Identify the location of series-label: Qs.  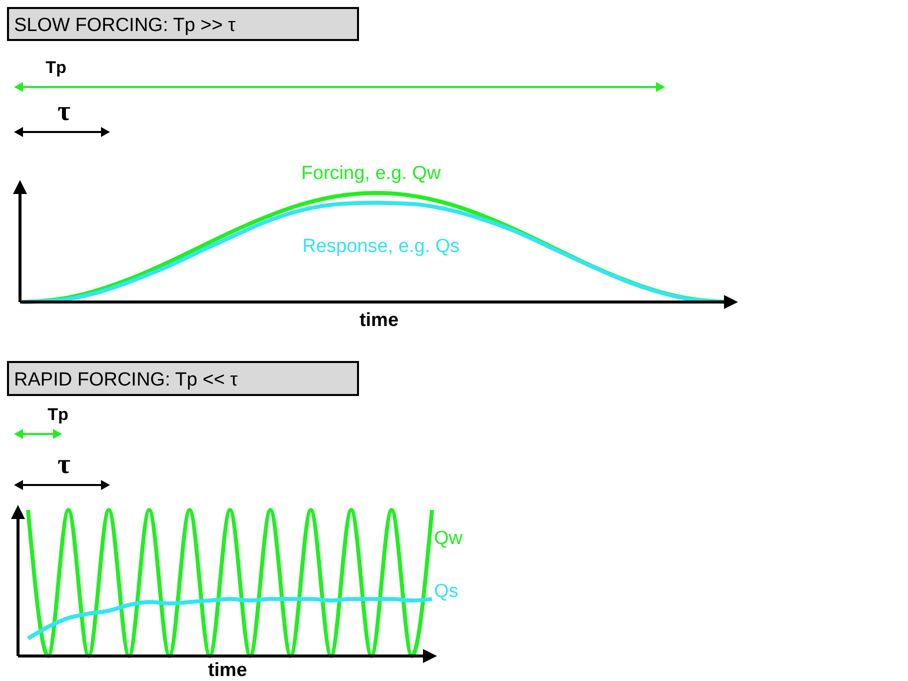
(446, 591).